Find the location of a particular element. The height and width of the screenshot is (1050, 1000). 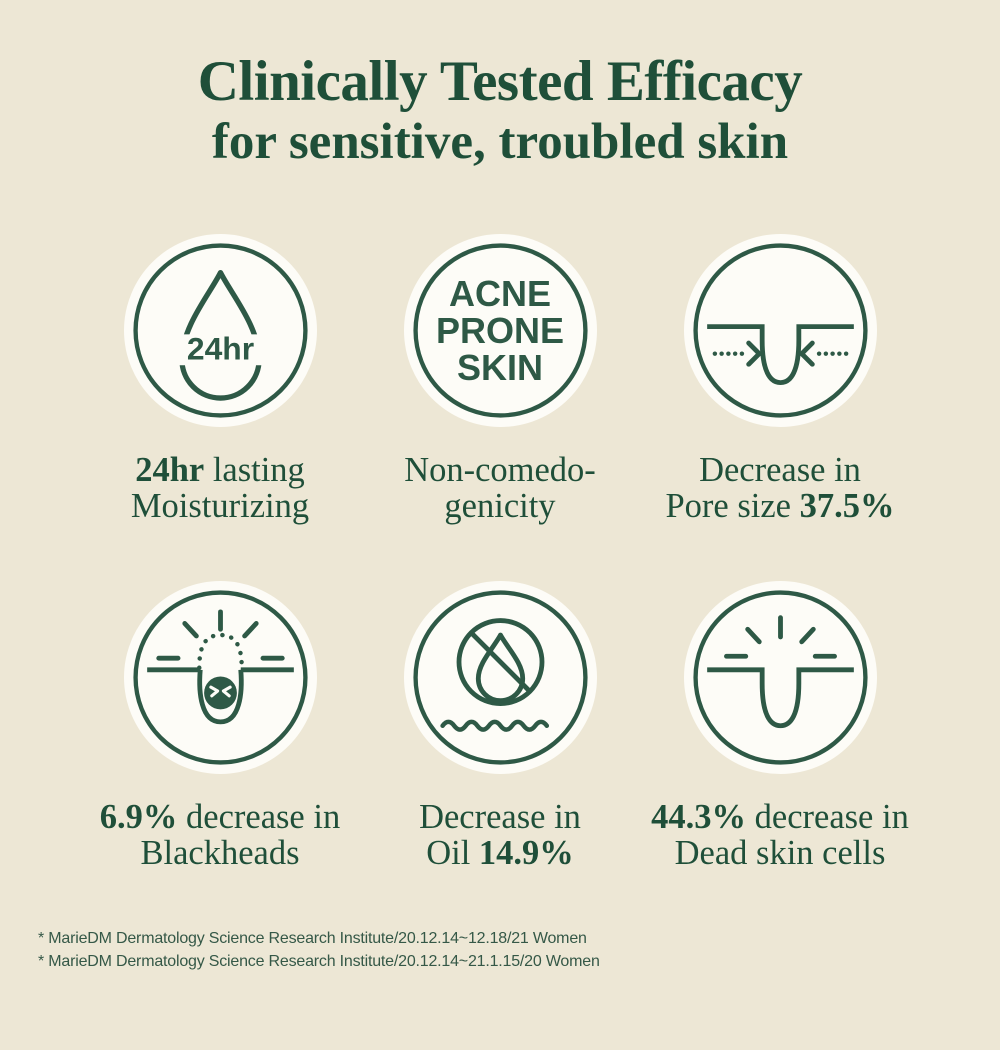

caption-line: 24hr lasting is located at coordinates (220, 470).